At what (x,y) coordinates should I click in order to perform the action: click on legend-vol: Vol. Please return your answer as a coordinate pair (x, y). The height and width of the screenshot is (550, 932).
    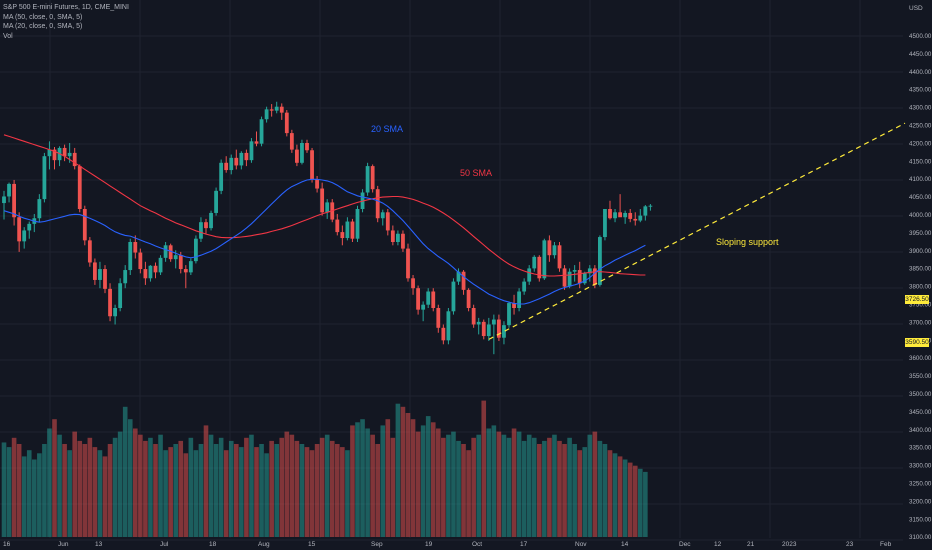
    Looking at the image, I should click on (8, 36).